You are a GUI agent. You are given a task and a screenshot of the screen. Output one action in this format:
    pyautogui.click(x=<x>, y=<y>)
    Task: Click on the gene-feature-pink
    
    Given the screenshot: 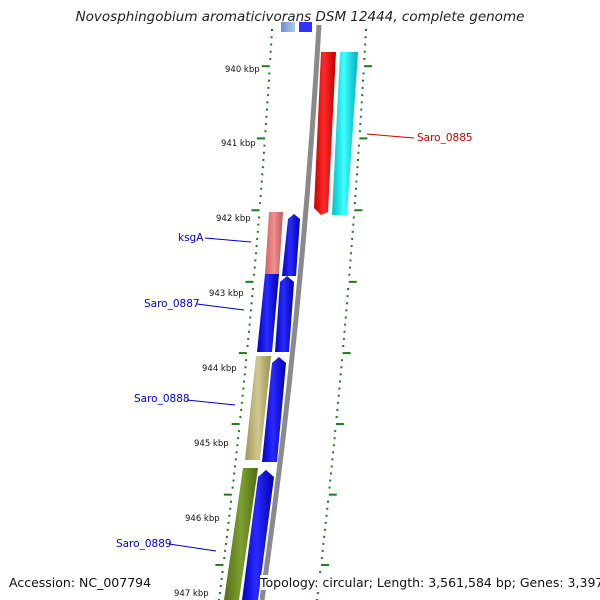 What is the action you would take?
    pyautogui.click(x=274, y=243)
    